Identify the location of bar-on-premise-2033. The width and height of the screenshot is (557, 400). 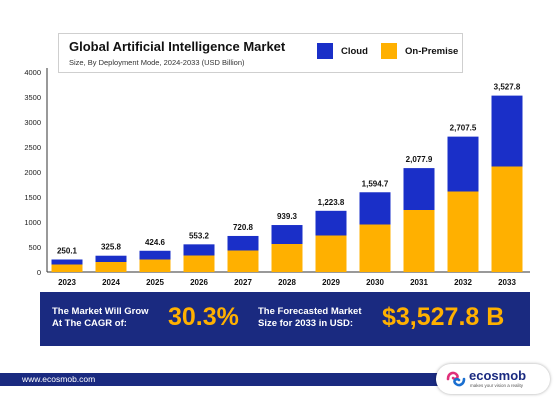
(507, 219).